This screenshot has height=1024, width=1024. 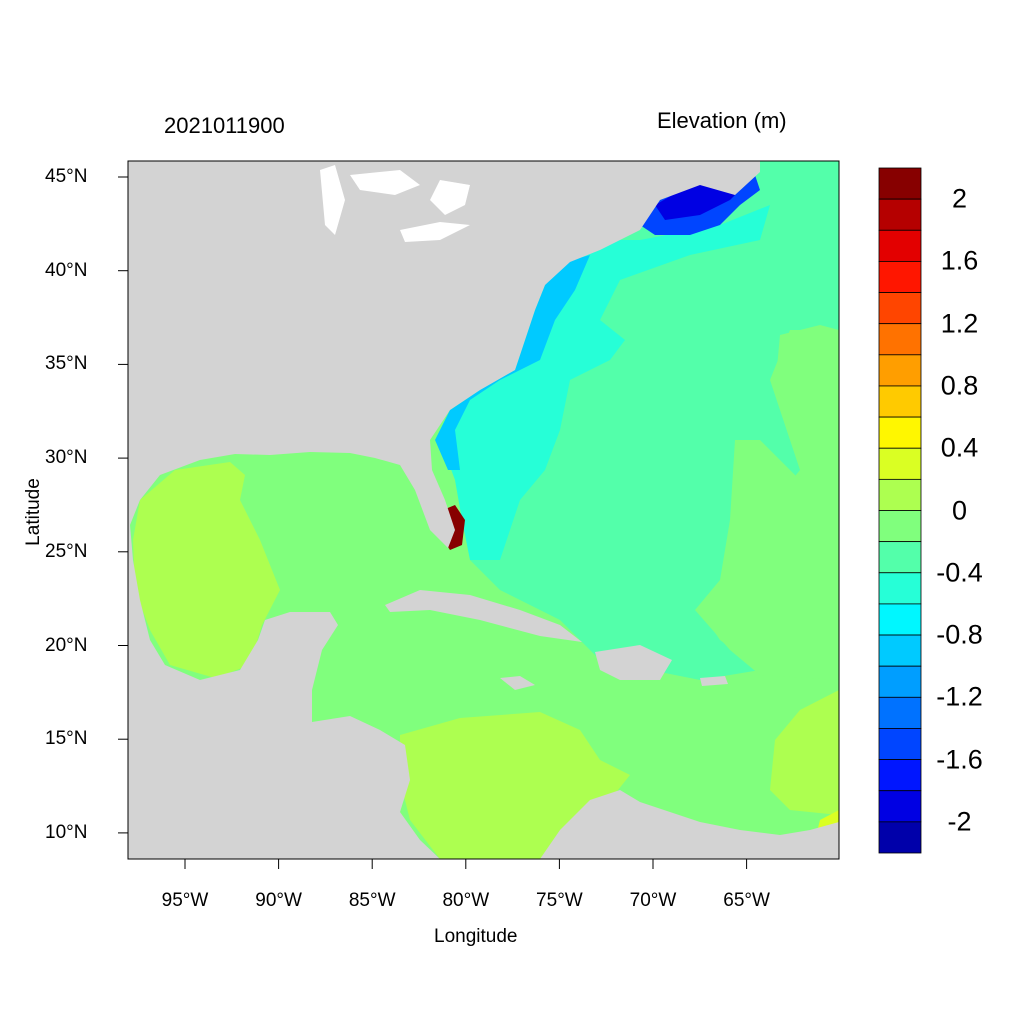 What do you see at coordinates (959, 323) in the screenshot?
I see `colorbar-label: 1.2` at bounding box center [959, 323].